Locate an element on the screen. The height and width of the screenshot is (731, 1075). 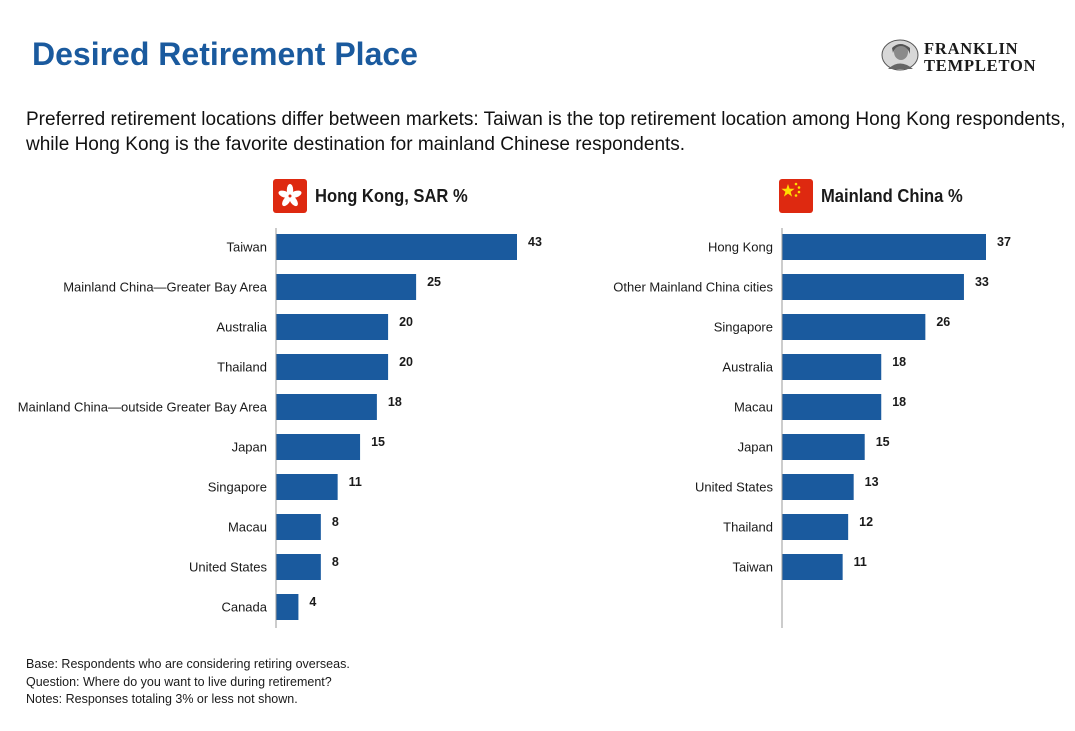
logo-line1: FRANKLIN is located at coordinates (971, 48).